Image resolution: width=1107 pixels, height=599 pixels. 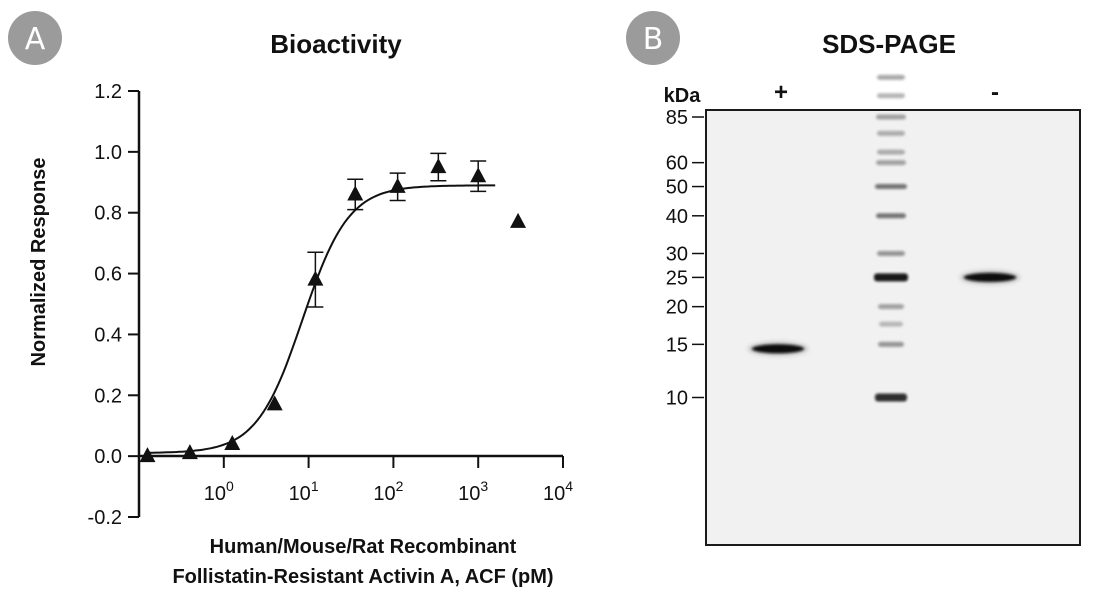 I want to click on sample-bands, so click(x=884, y=313).